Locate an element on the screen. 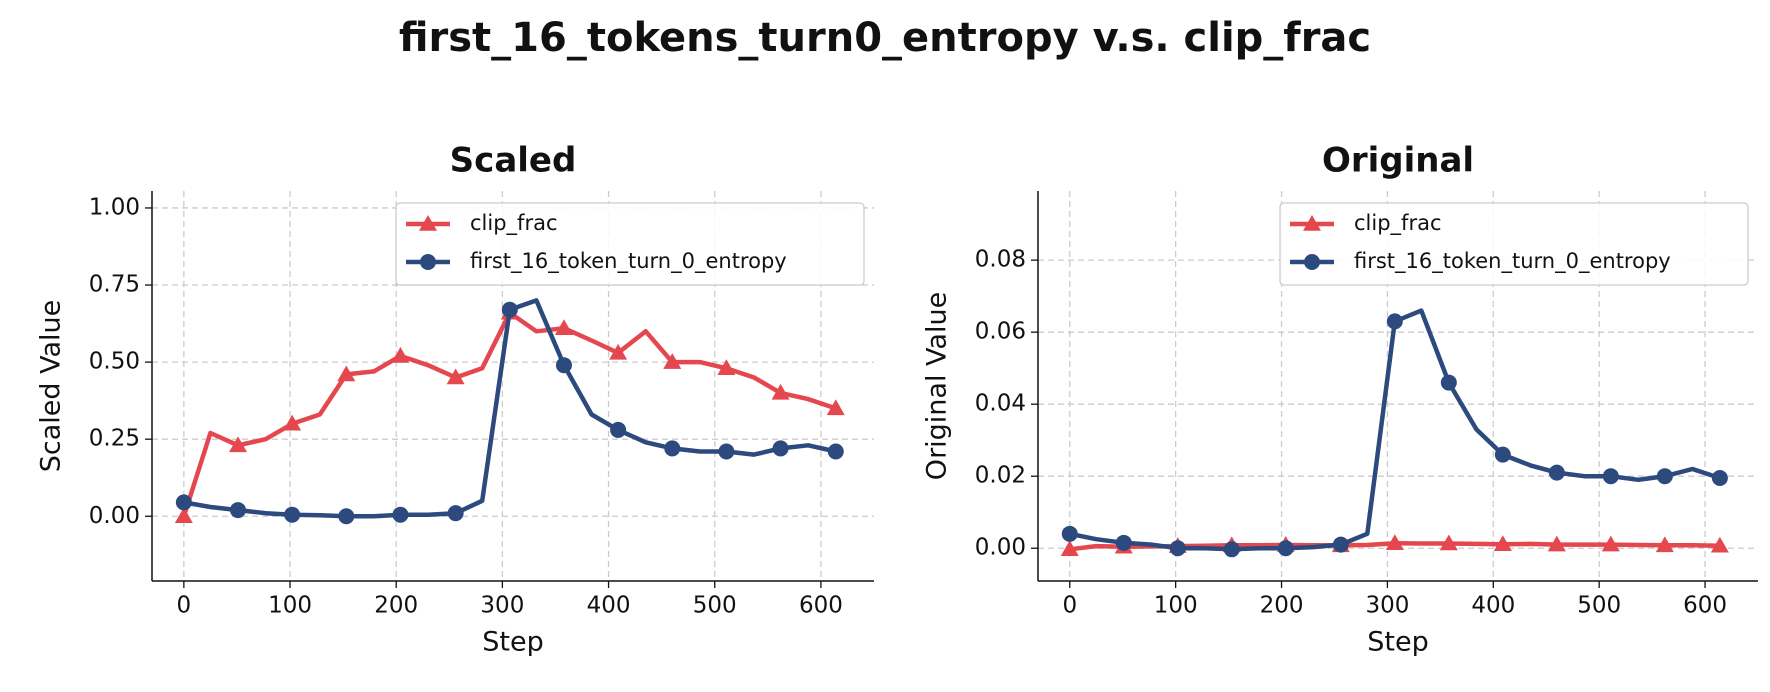  y-tick-label: 0.75 is located at coordinates (114, 285).